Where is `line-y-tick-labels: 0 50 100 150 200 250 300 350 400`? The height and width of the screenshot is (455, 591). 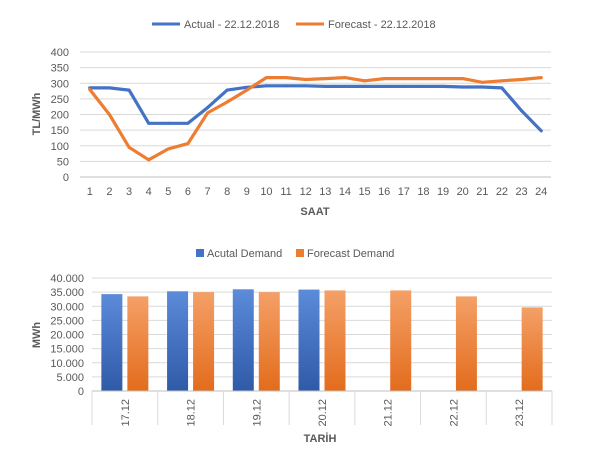 line-y-tick-labels: 0 50 100 150 200 250 300 350 400 is located at coordinates (60, 115).